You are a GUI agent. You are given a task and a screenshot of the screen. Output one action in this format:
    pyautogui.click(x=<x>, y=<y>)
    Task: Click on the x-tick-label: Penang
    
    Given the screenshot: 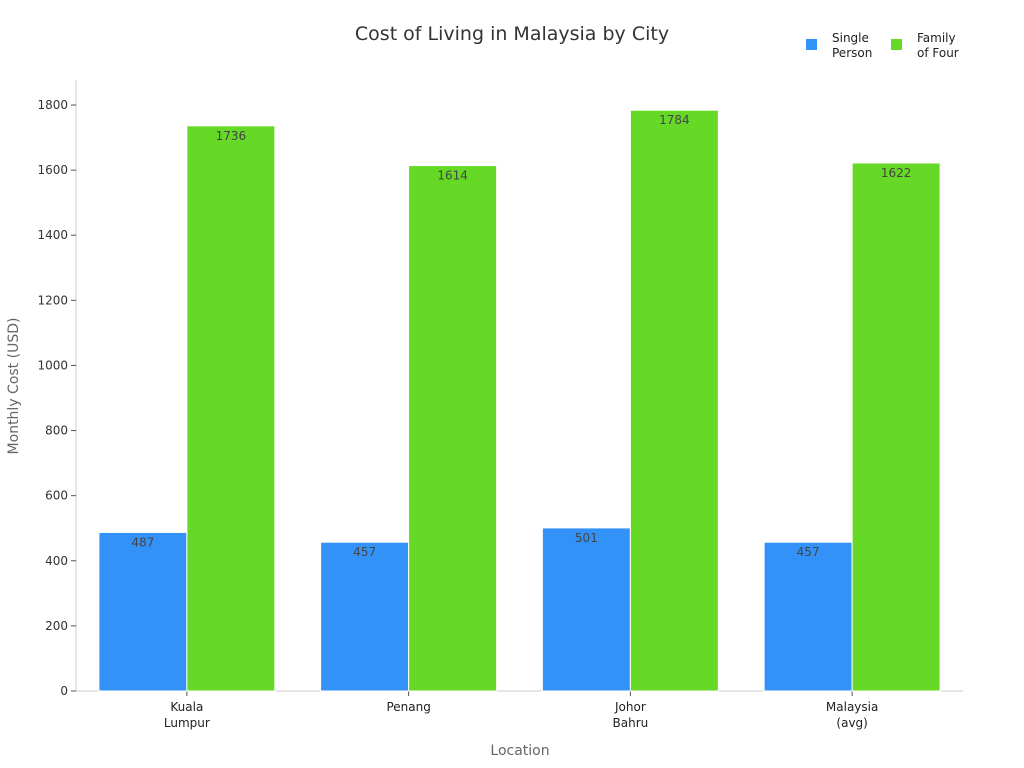 What is the action you would take?
    pyautogui.click(x=408, y=707)
    